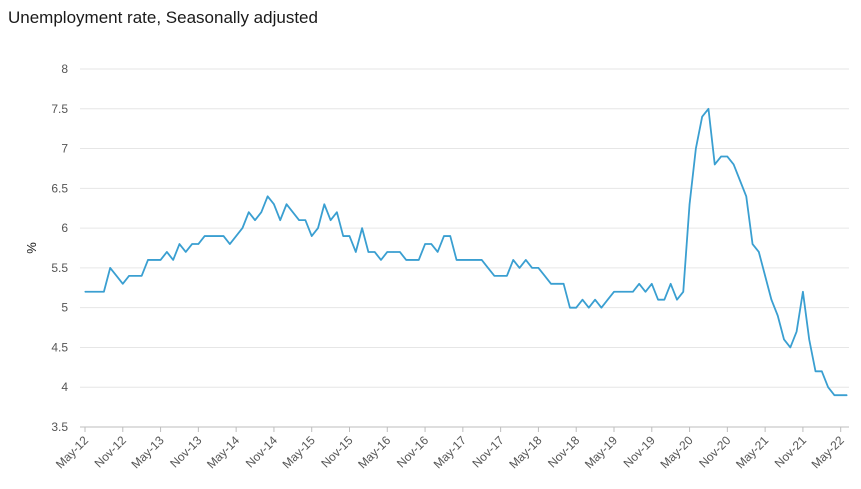 This screenshot has height=489, width=861. Describe the element at coordinates (525, 452) in the screenshot. I see `x-tick-label: May-18` at that location.